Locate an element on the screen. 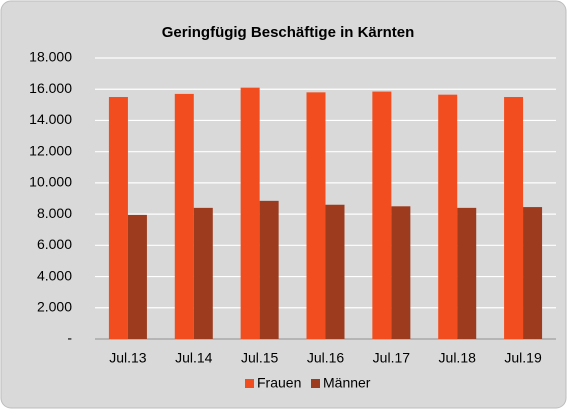 This screenshot has width=567, height=409. x-tick-label: Jul.17 is located at coordinates (392, 358).